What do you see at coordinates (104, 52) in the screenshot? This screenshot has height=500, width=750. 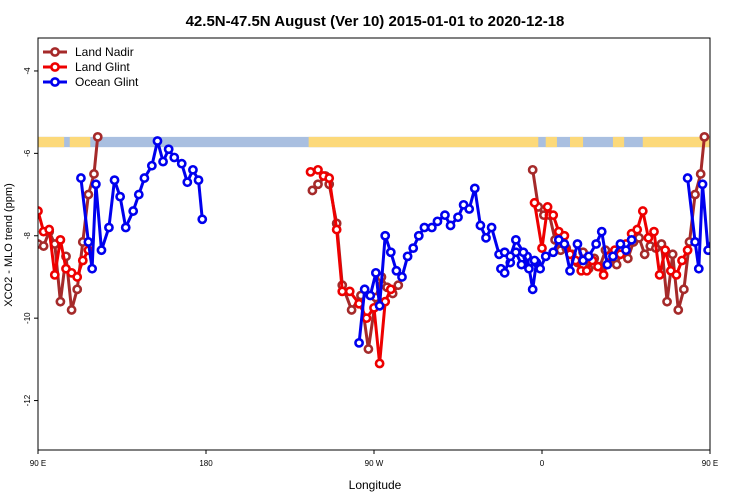 I see `legend-label: Land Nadir` at bounding box center [104, 52].